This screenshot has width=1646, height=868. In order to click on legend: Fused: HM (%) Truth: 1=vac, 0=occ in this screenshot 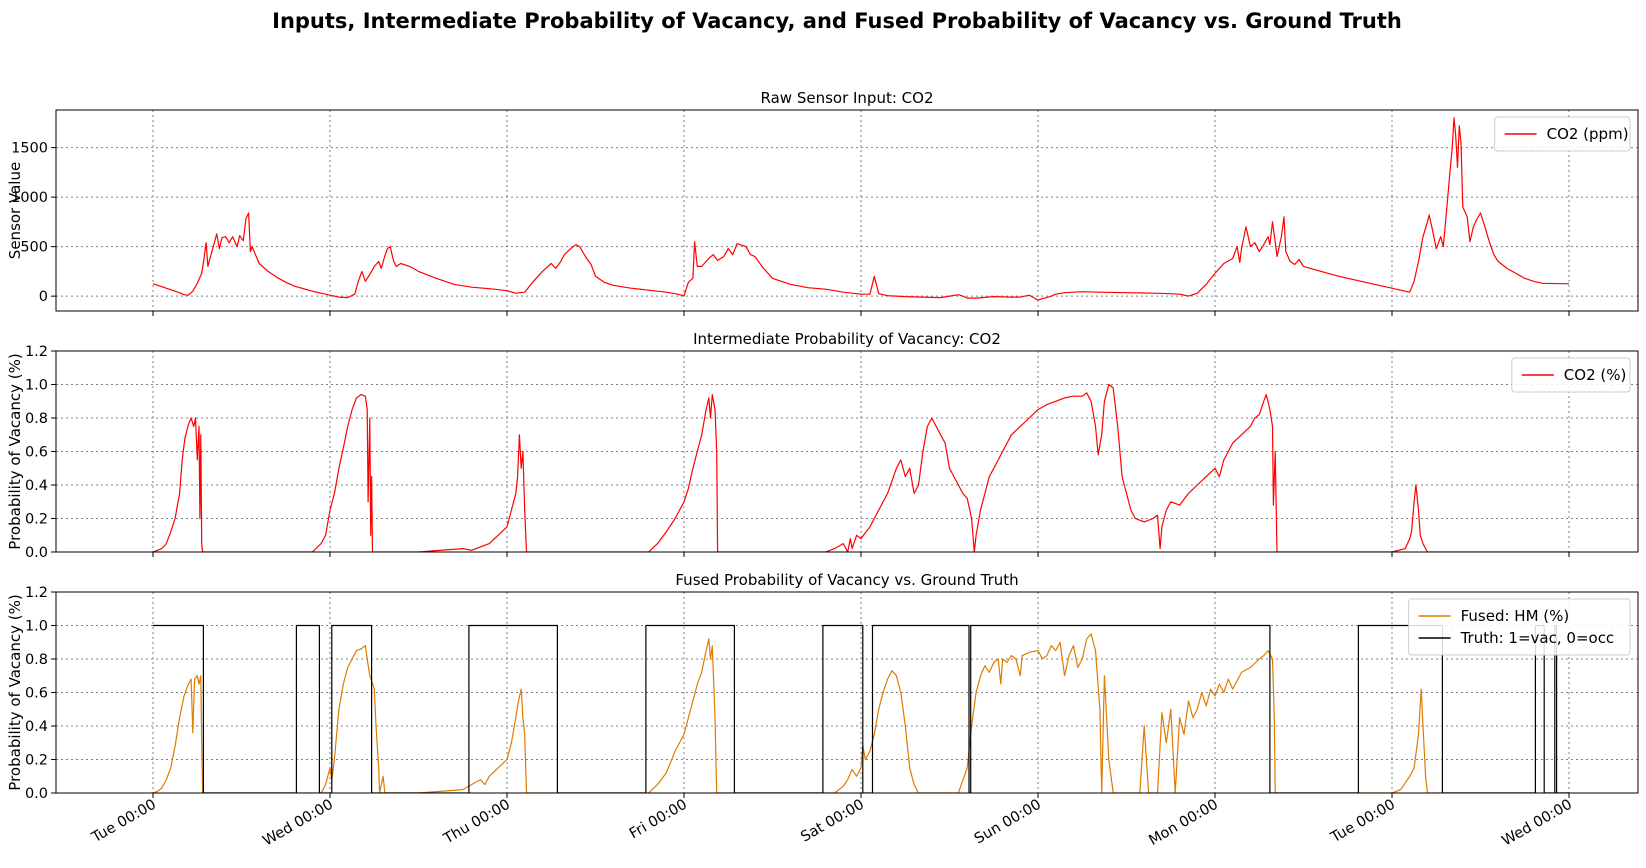, I will do `click(1519, 627)`.